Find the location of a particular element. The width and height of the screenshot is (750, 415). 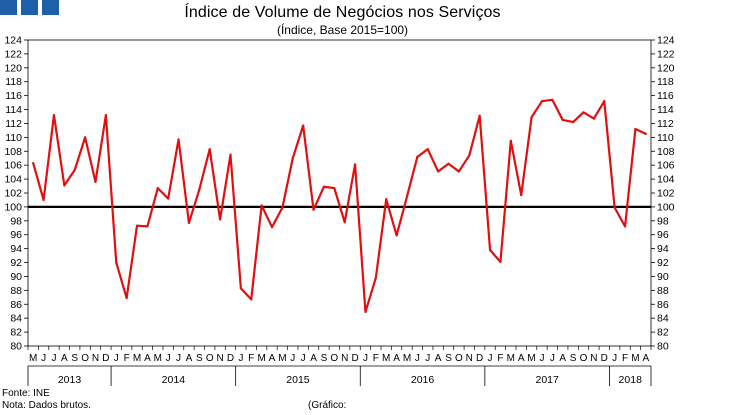

y-tick-label-right: 114 is located at coordinates (665, 110).